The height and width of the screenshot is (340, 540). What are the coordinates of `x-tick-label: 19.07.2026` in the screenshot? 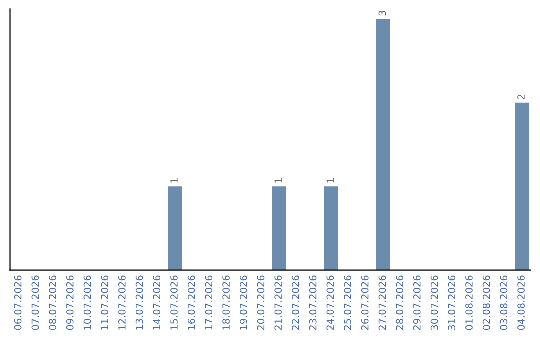 It's located at (244, 303).